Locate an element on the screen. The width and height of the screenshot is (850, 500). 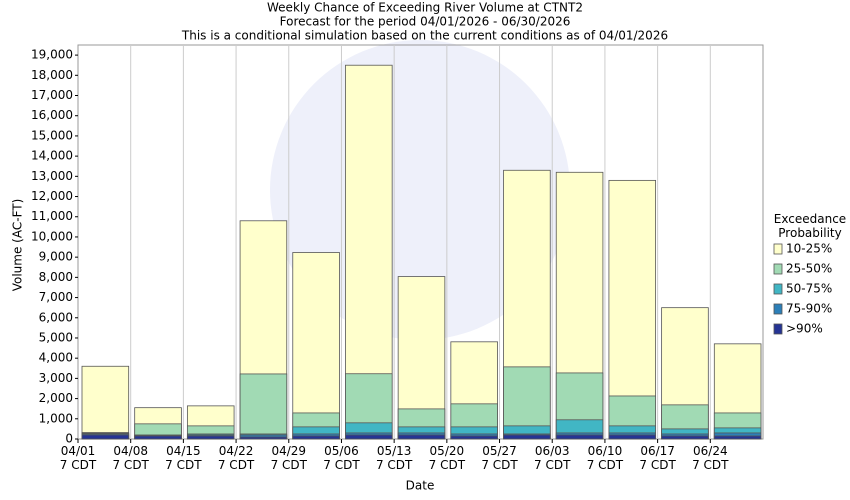
legend-label: 75-90% is located at coordinates (809, 309).